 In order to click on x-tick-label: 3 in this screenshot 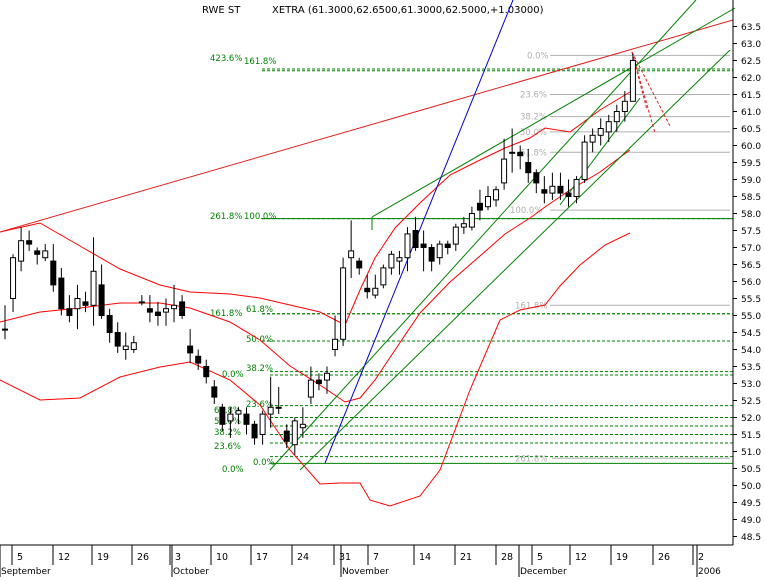, I will do `click(178, 557)`.